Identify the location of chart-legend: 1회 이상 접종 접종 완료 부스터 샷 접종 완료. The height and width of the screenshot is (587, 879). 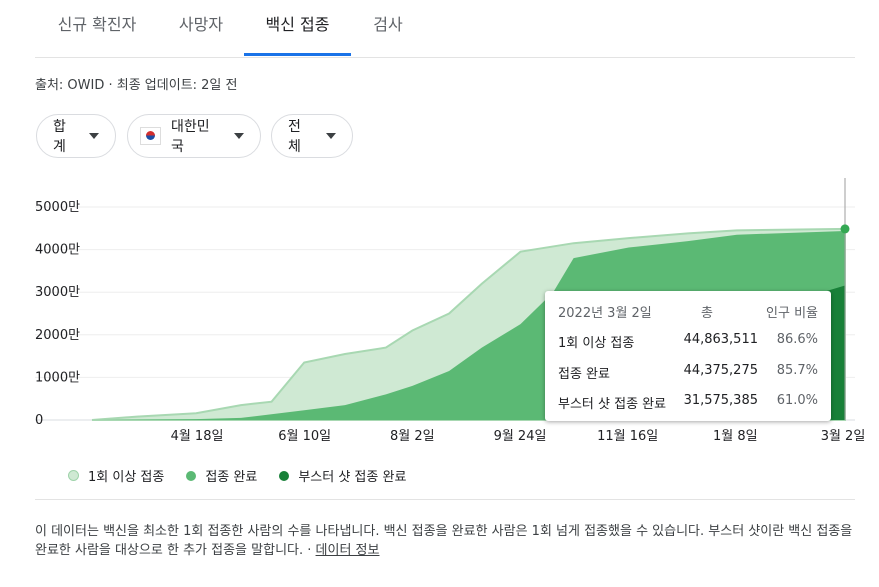
(248, 475).